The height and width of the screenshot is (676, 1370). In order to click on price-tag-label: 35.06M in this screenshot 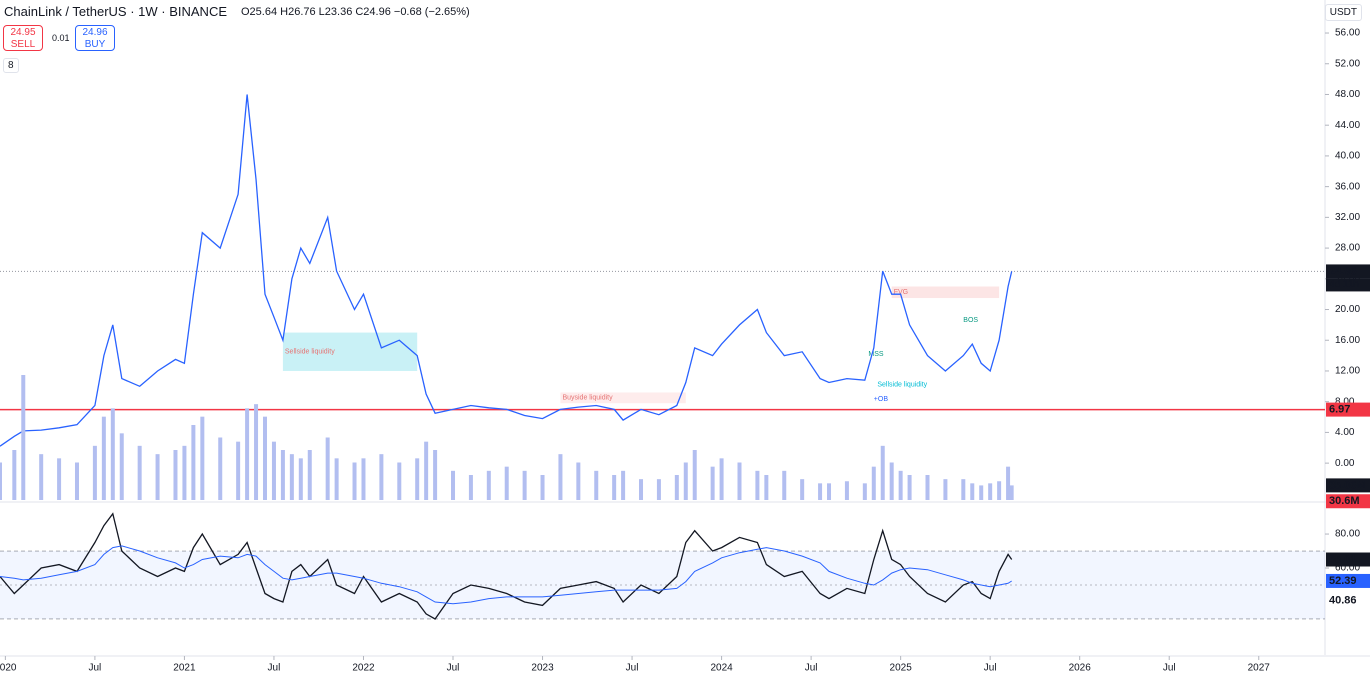, I will do `click(1347, 485)`.